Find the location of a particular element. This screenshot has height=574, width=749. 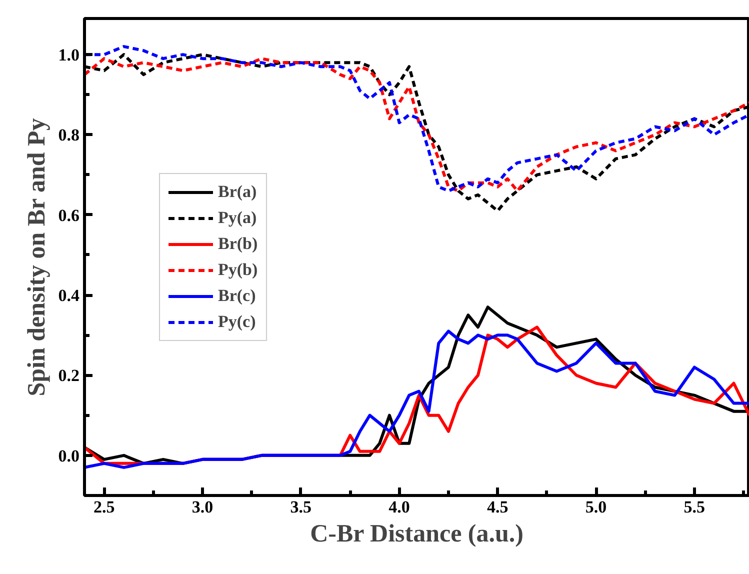

x-axis-title: C-Br Distance (a.u.) is located at coordinates (417, 534).